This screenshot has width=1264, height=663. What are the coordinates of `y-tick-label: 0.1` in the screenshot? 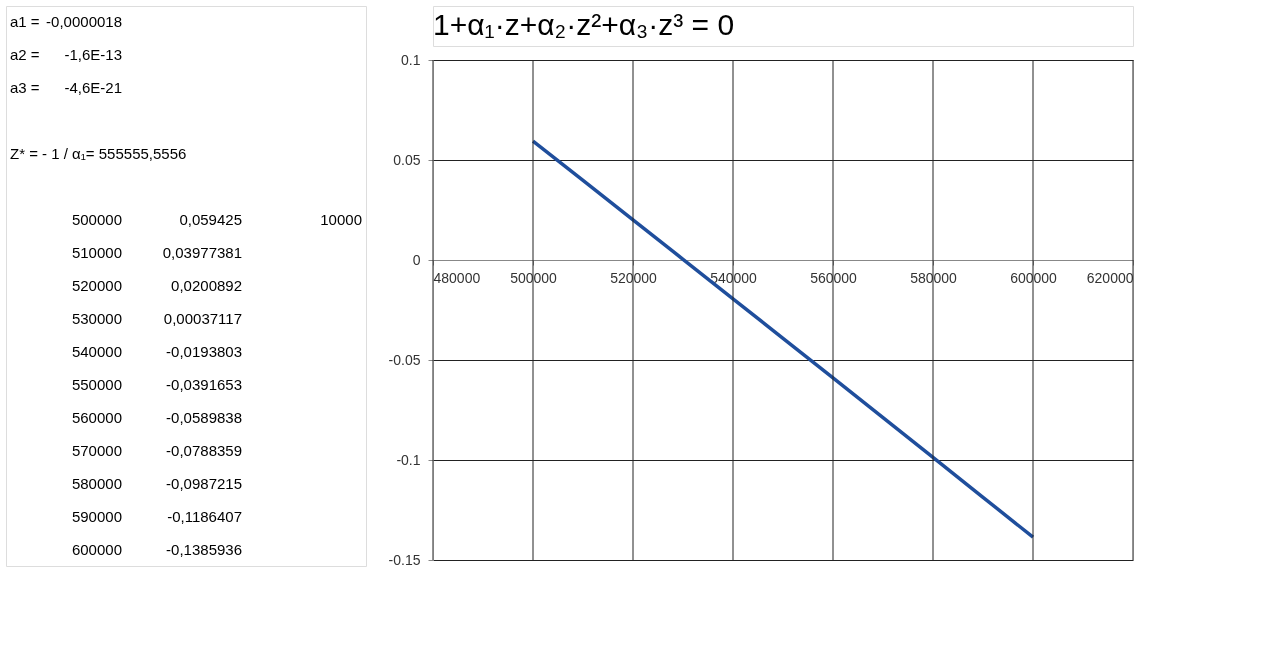 It's located at (411, 59).